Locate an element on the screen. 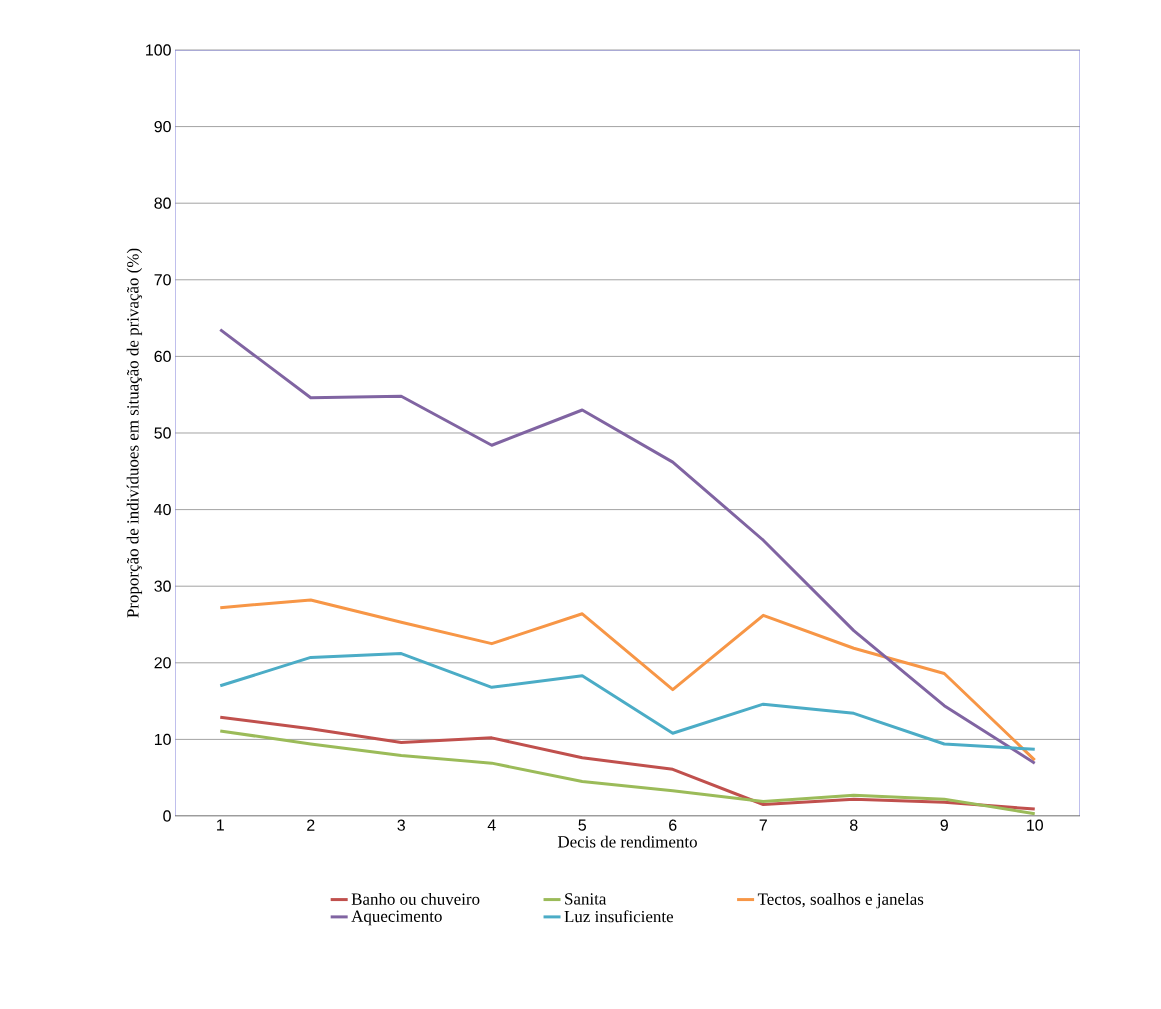 The width and height of the screenshot is (1161, 1009). y-tick-label: 30 is located at coordinates (162, 586).